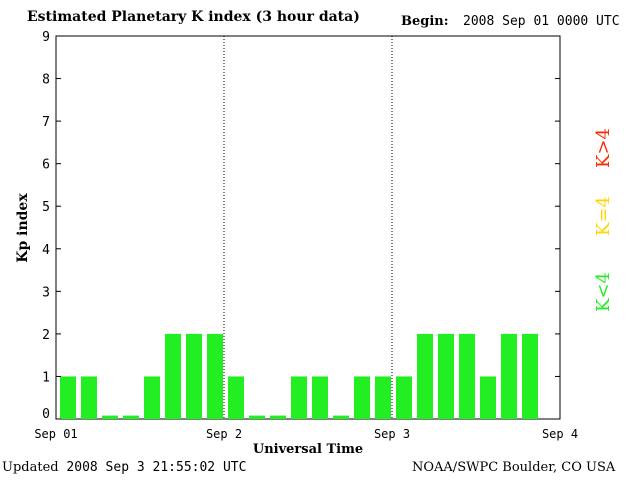  What do you see at coordinates (308, 449) in the screenshot?
I see `x-axis-label: Universal Time` at bounding box center [308, 449].